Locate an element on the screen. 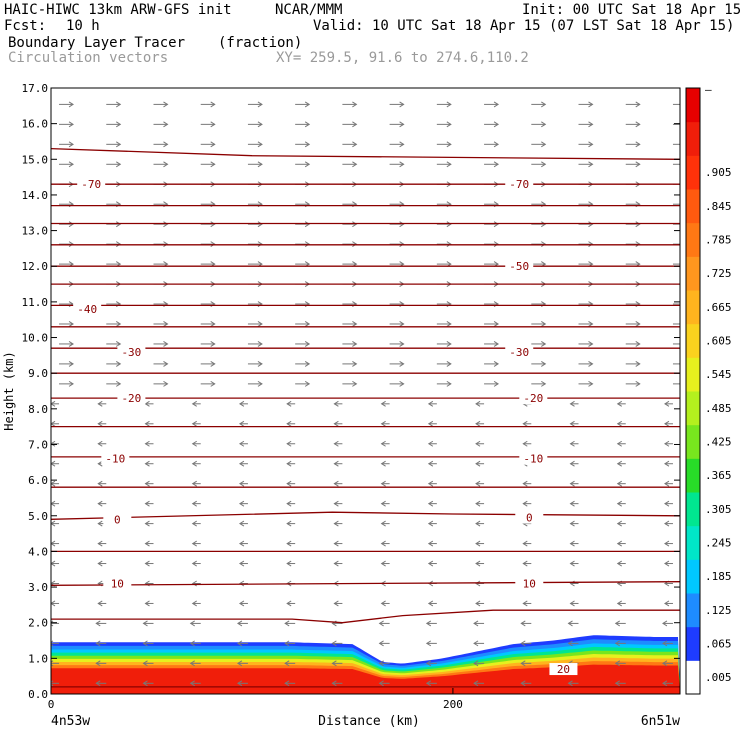  colorbar-label: .305 is located at coordinates (718, 509).